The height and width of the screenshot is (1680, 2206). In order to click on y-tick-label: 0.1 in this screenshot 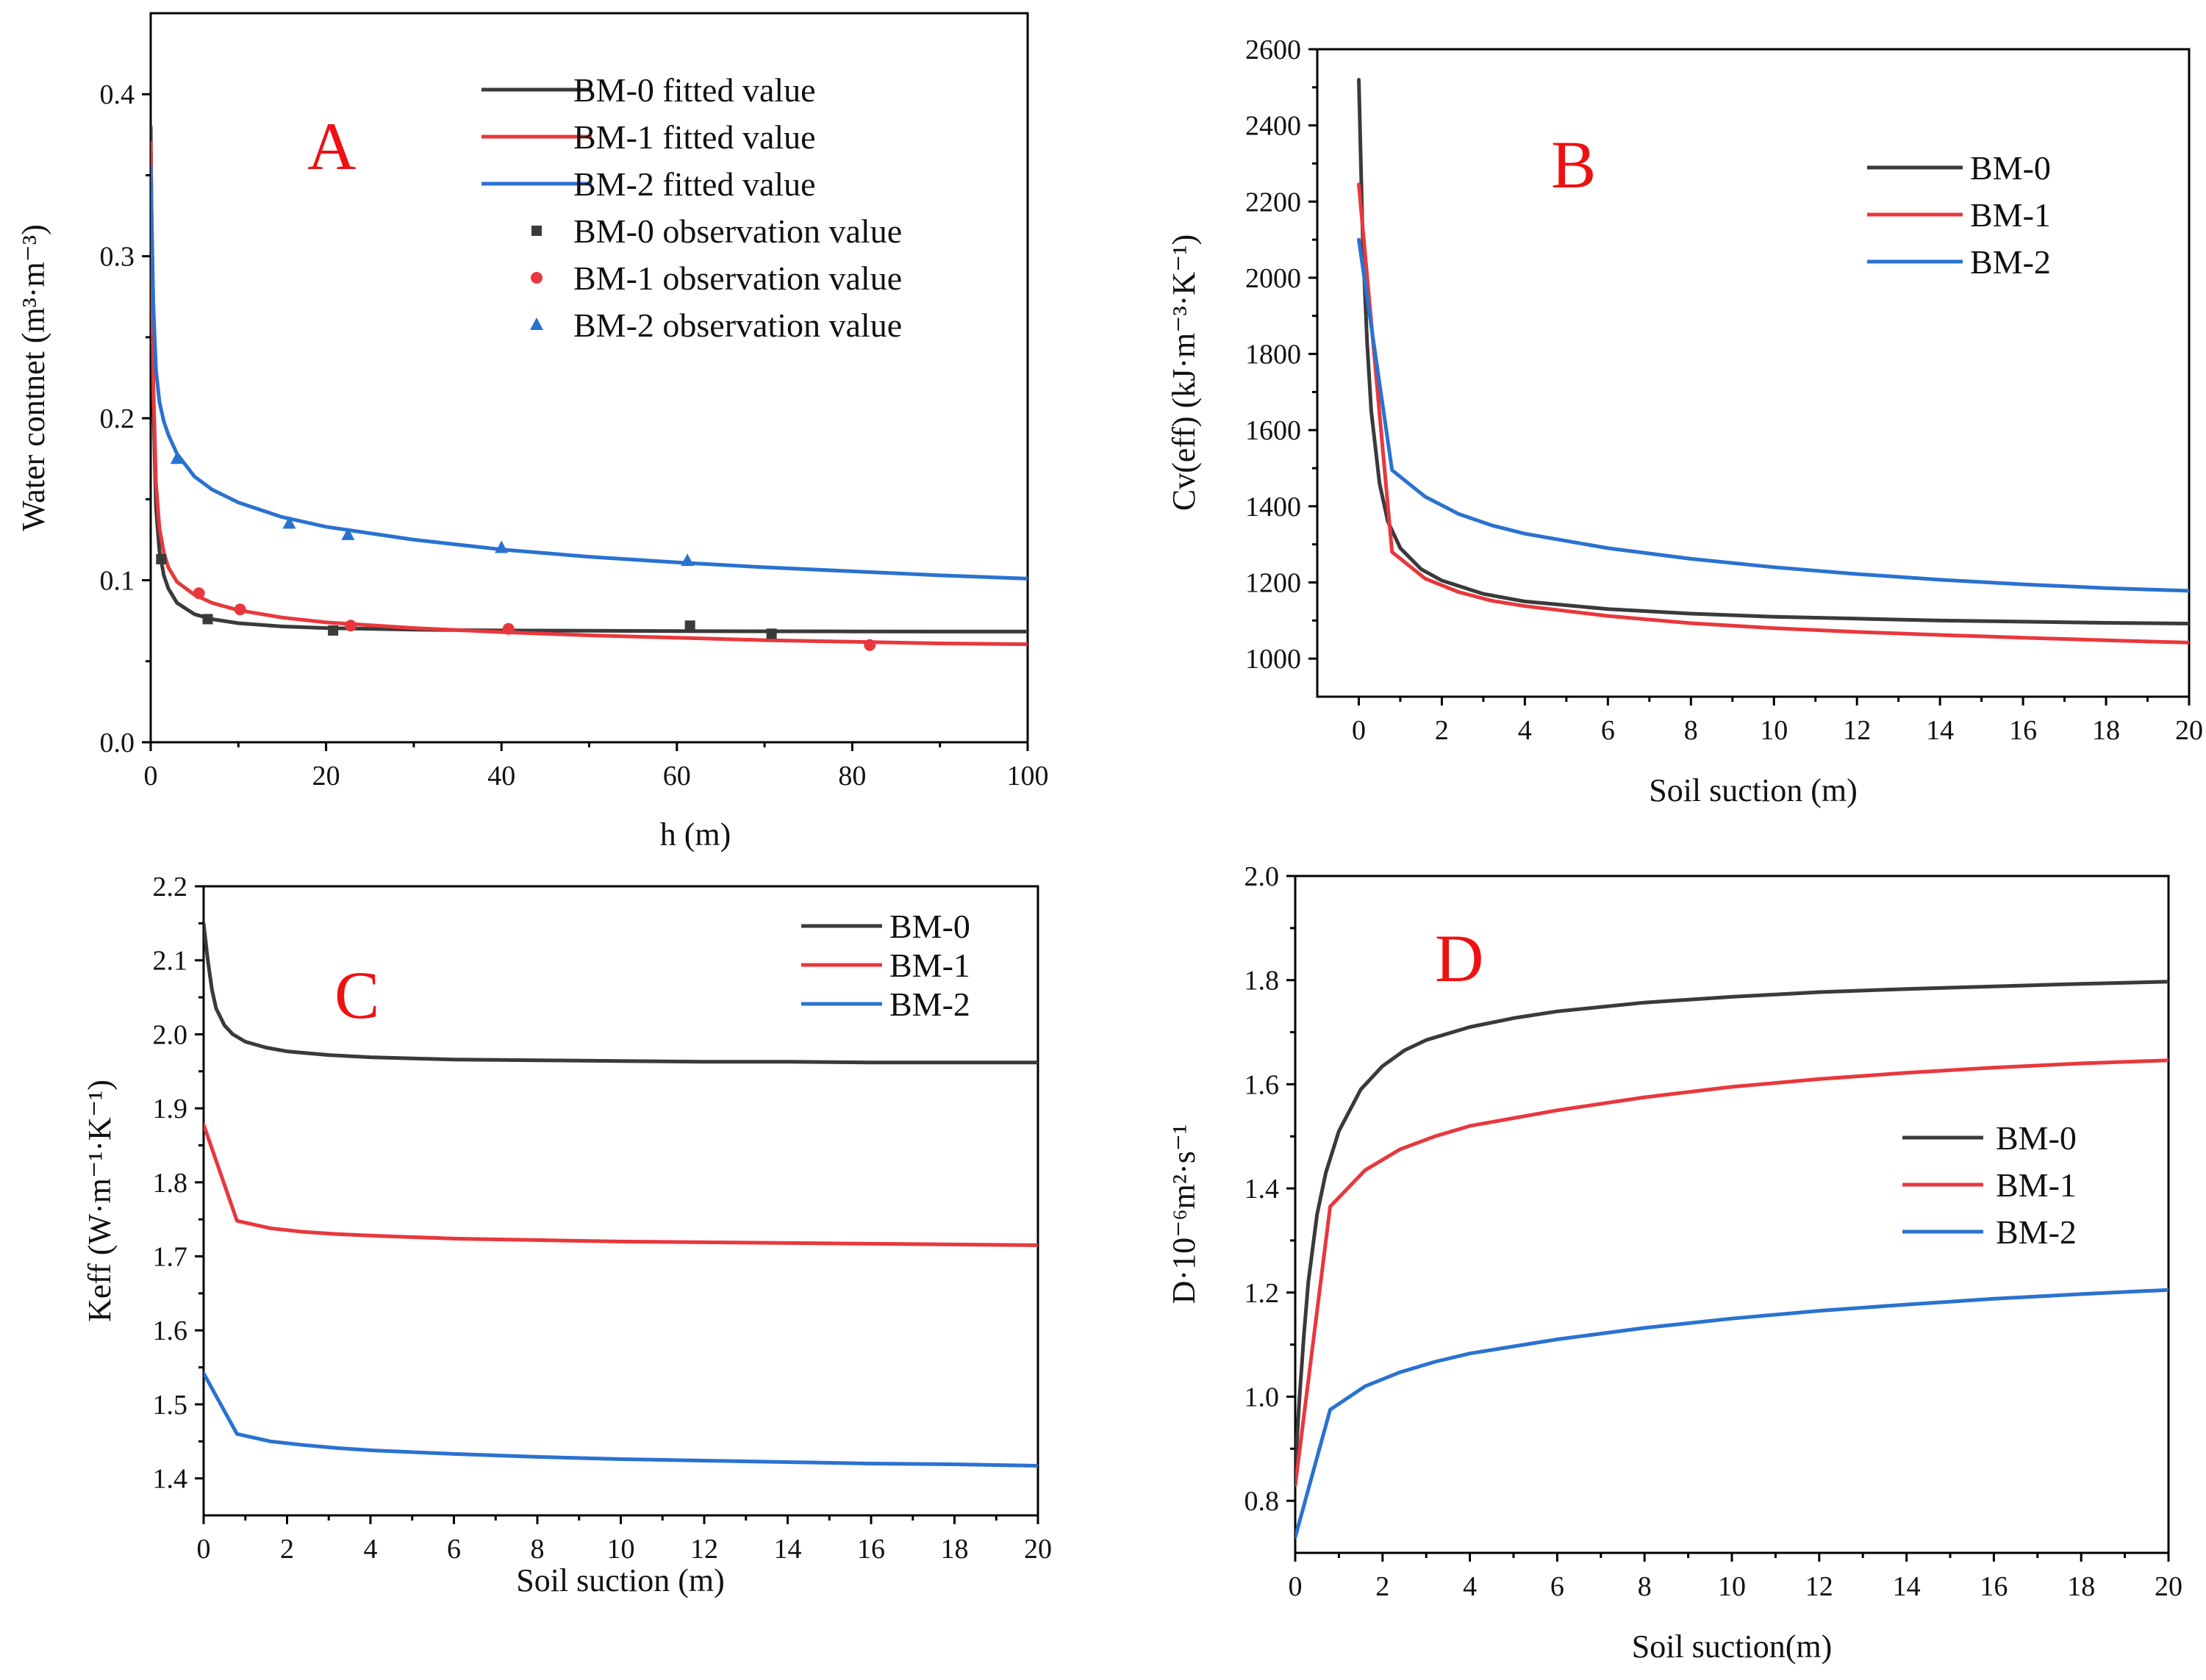, I will do `click(117, 581)`.